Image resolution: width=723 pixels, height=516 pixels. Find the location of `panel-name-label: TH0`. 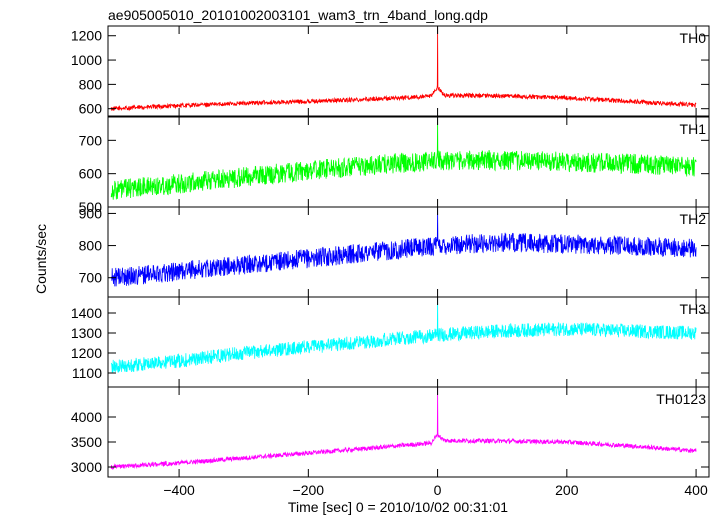

panel-name-label: TH0 is located at coordinates (693, 38).